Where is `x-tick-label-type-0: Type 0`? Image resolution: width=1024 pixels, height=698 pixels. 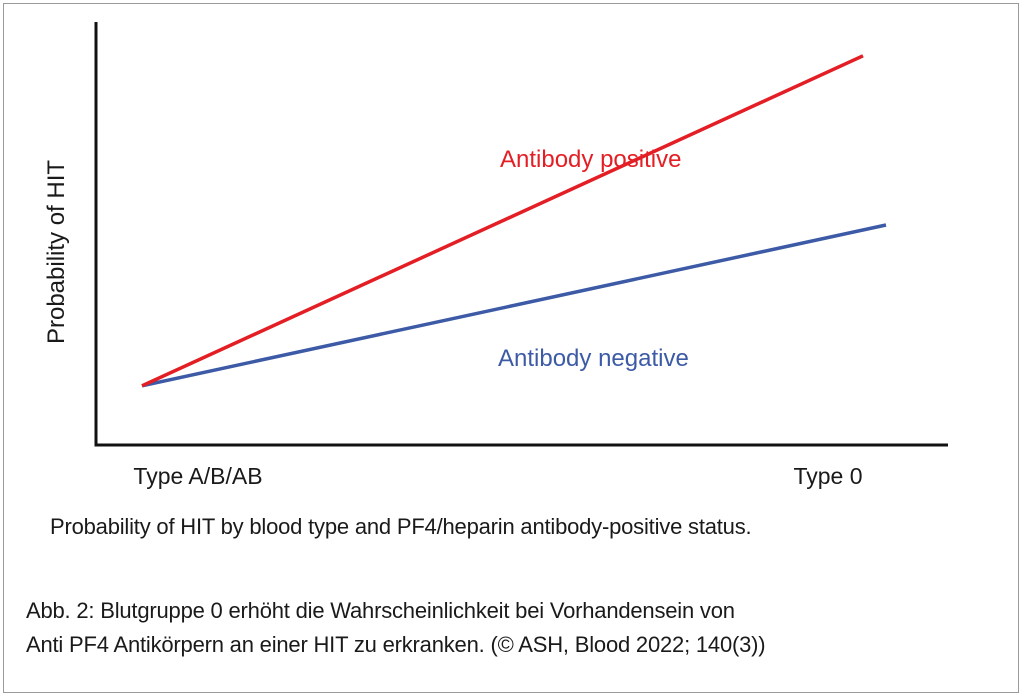 x-tick-label-type-0: Type 0 is located at coordinates (827, 476).